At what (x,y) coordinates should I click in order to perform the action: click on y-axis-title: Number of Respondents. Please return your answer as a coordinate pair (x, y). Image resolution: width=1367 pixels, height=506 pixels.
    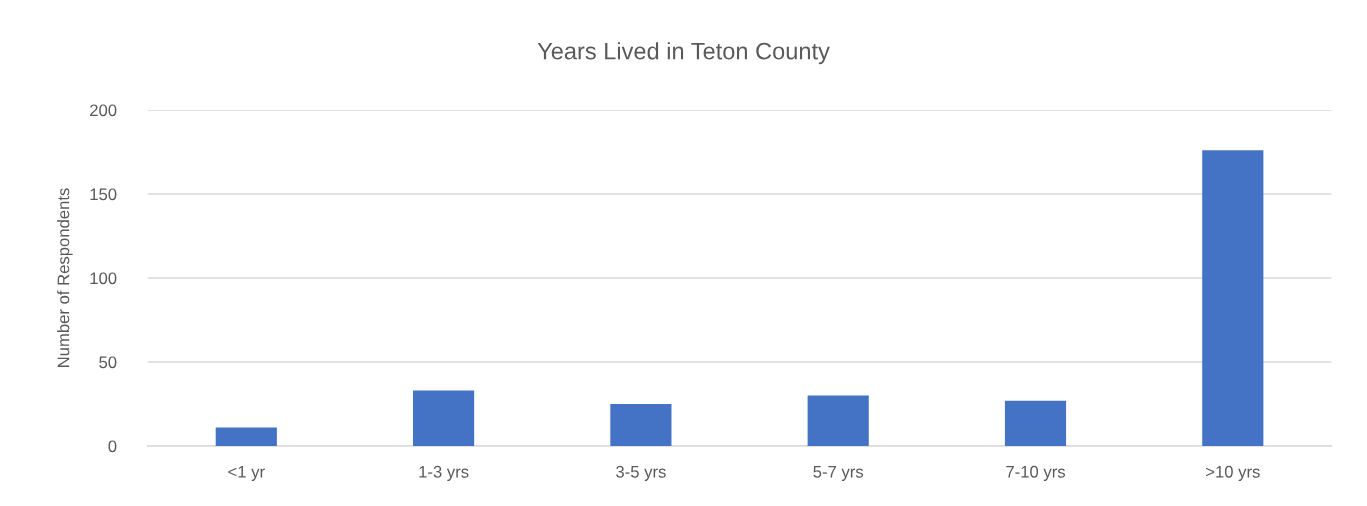
    Looking at the image, I should click on (65, 277).